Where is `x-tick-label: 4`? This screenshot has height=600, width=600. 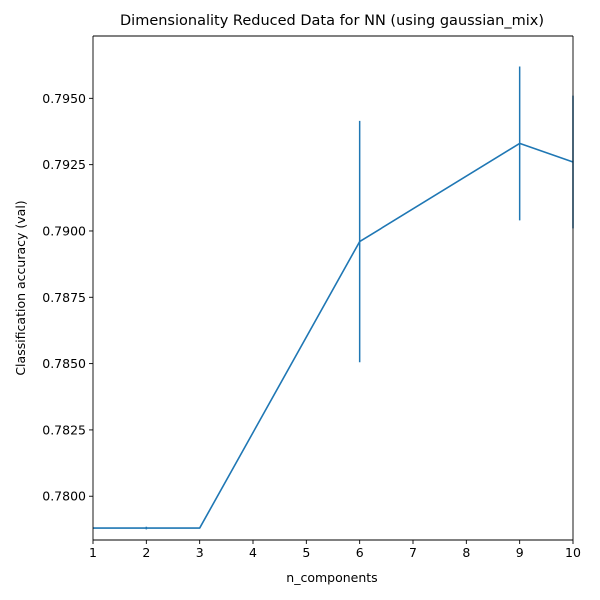 x-tick-label: 4 is located at coordinates (253, 552).